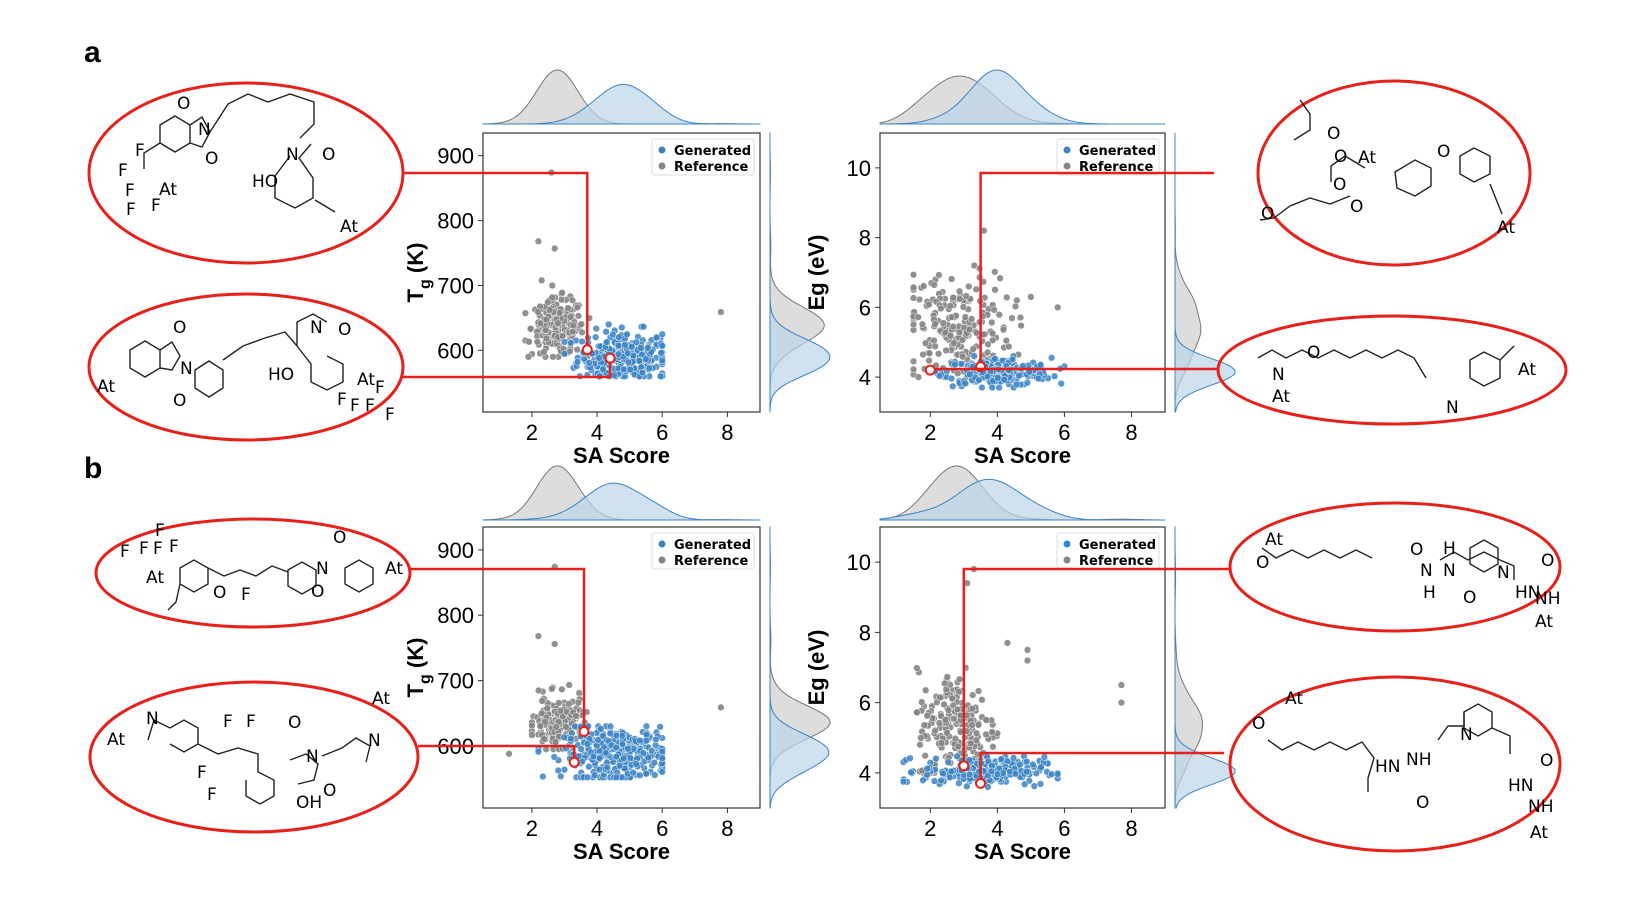 This screenshot has width=1626, height=915. What do you see at coordinates (1392, 370) in the screenshot?
I see `molecule-a-bottom-right: N O At At N` at bounding box center [1392, 370].